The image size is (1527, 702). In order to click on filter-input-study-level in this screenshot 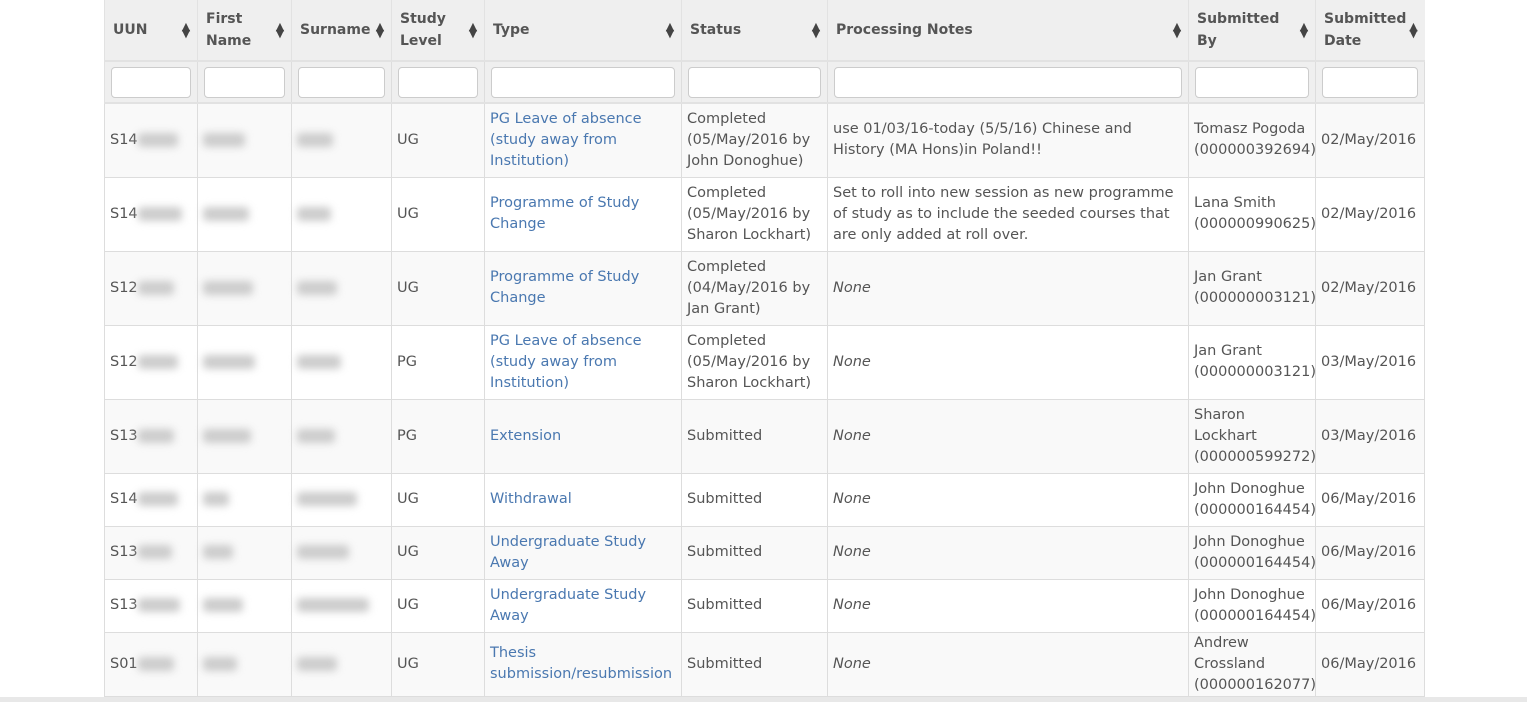, I will do `click(438, 82)`.